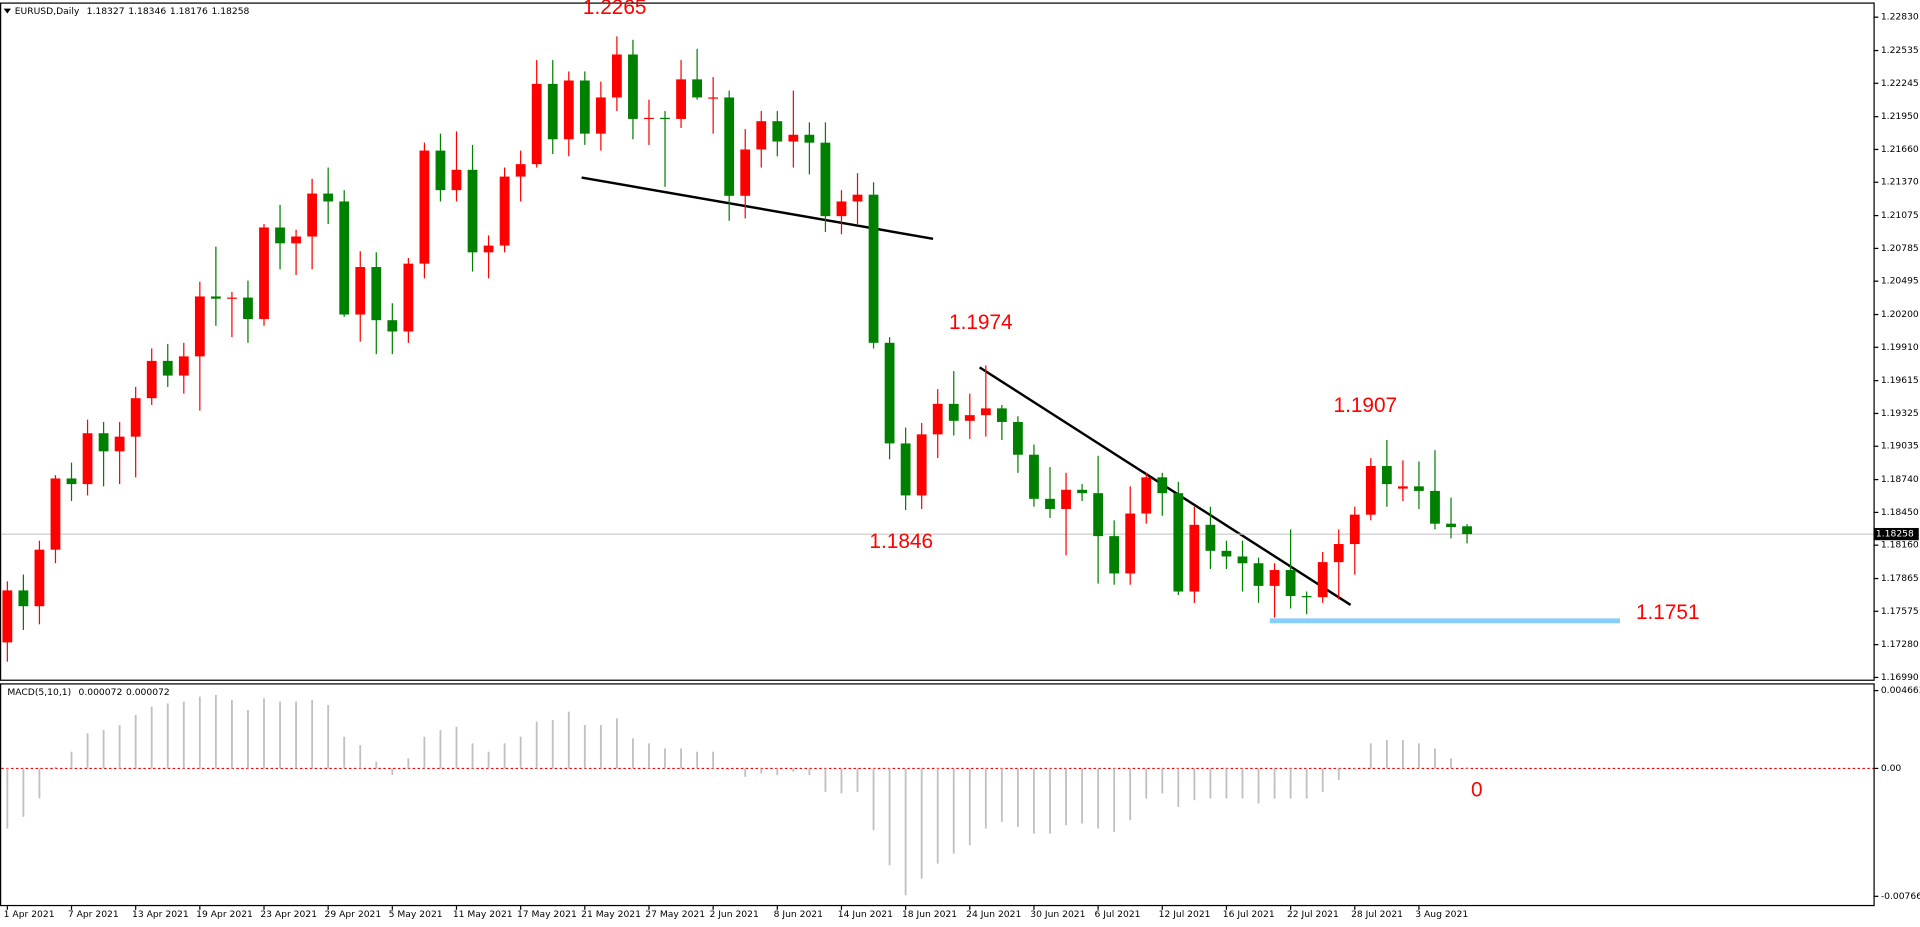 This screenshot has height=927, width=1920. I want to click on y-tick-label: 1.19615, so click(1900, 380).